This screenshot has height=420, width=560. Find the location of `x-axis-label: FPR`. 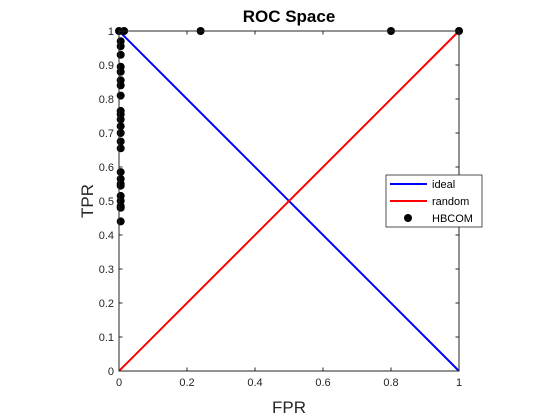

x-axis-label: FPR is located at coordinates (289, 407).